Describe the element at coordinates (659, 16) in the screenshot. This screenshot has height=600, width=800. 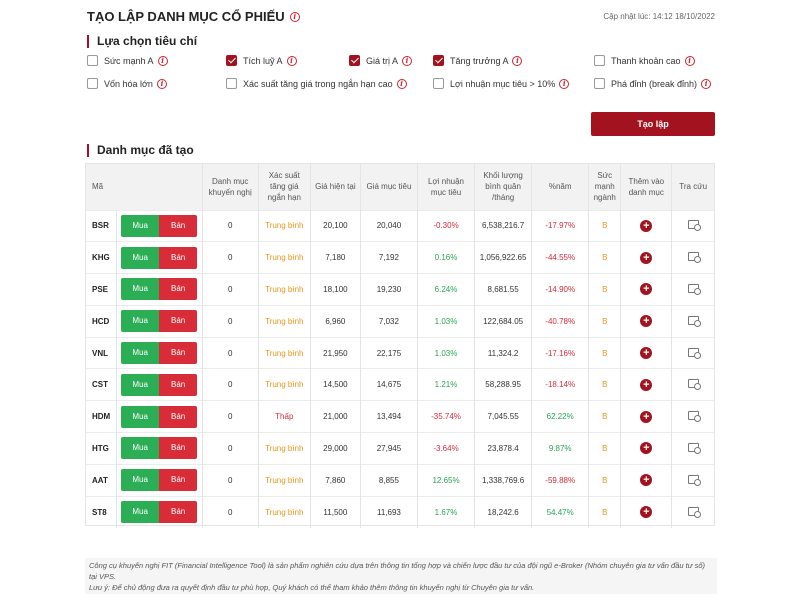
I see `updated-timestamp: Cập nhật lúc: 14:12 18/10/2022` at that location.